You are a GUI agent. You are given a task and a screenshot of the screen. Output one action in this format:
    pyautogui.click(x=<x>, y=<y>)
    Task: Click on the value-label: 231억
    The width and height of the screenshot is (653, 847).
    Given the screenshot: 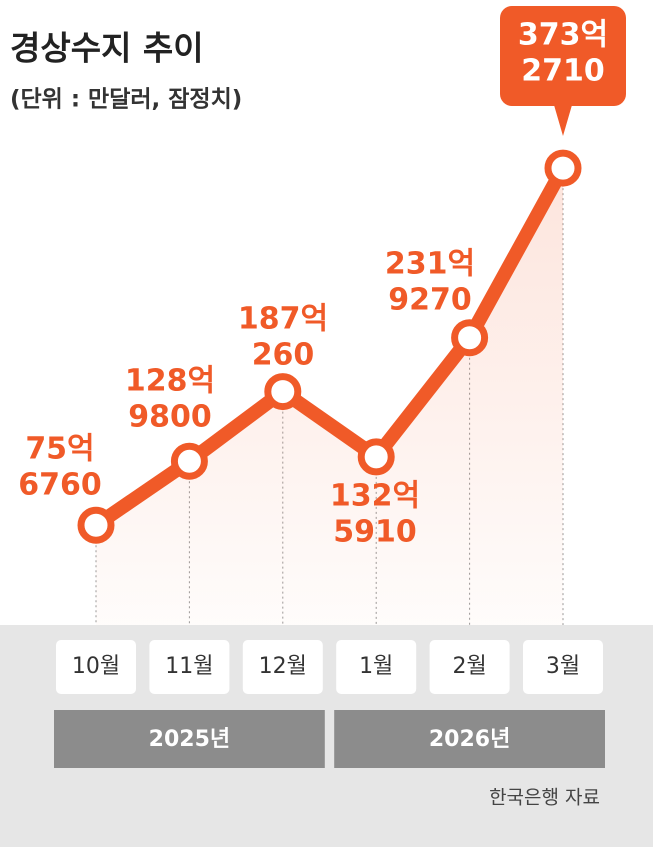 What is the action you would take?
    pyautogui.click(x=430, y=264)
    